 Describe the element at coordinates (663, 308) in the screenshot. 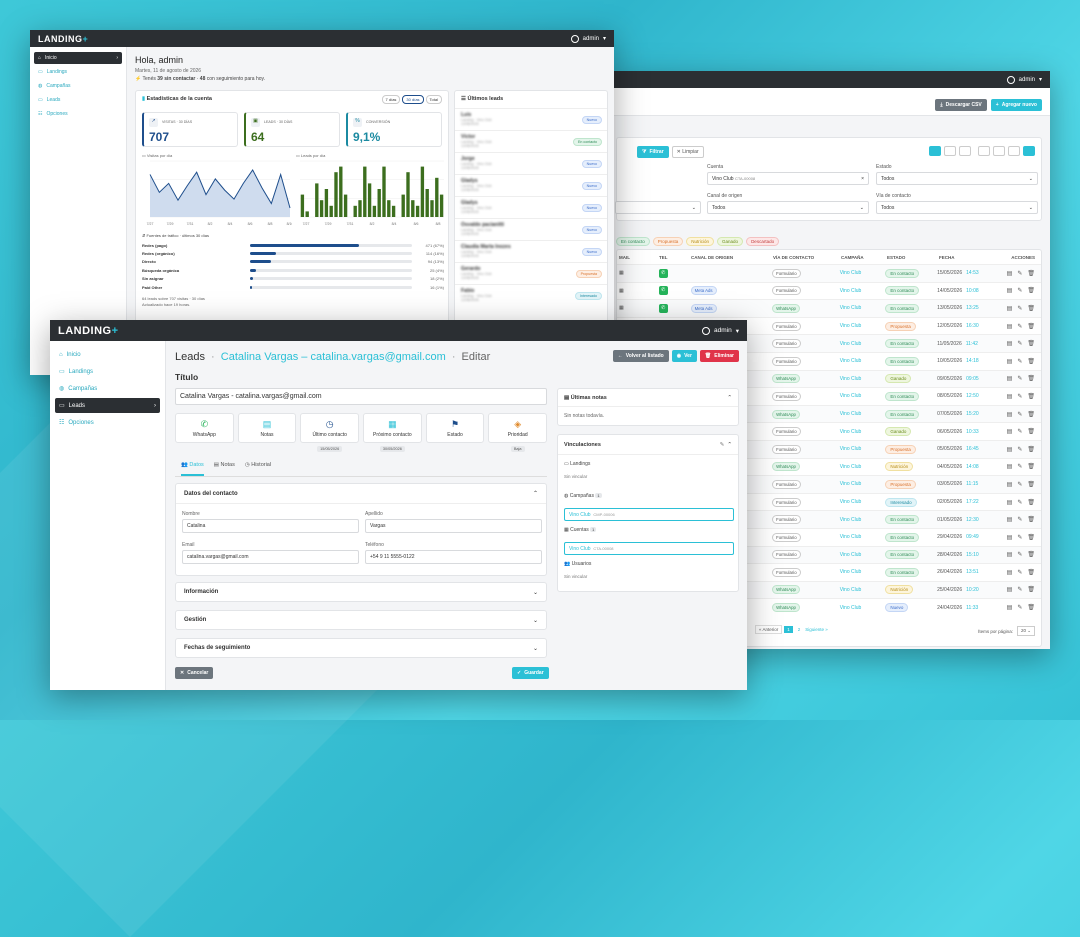

I see `whatsapp-icon: ✆` at that location.